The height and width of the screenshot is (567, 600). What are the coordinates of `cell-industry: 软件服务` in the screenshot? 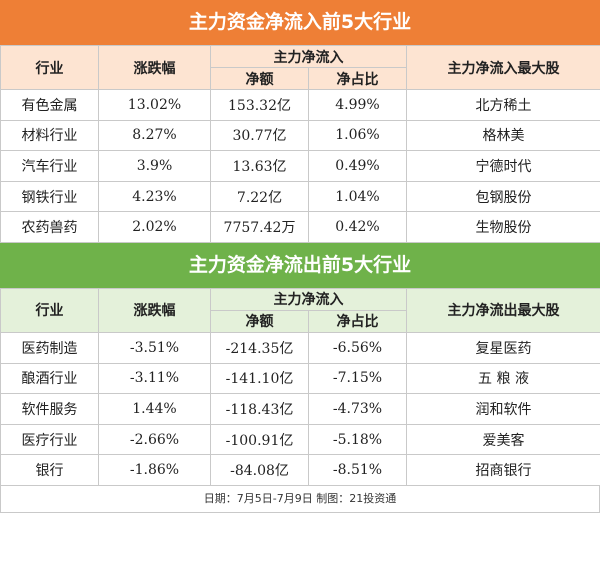 It's located at (49, 409).